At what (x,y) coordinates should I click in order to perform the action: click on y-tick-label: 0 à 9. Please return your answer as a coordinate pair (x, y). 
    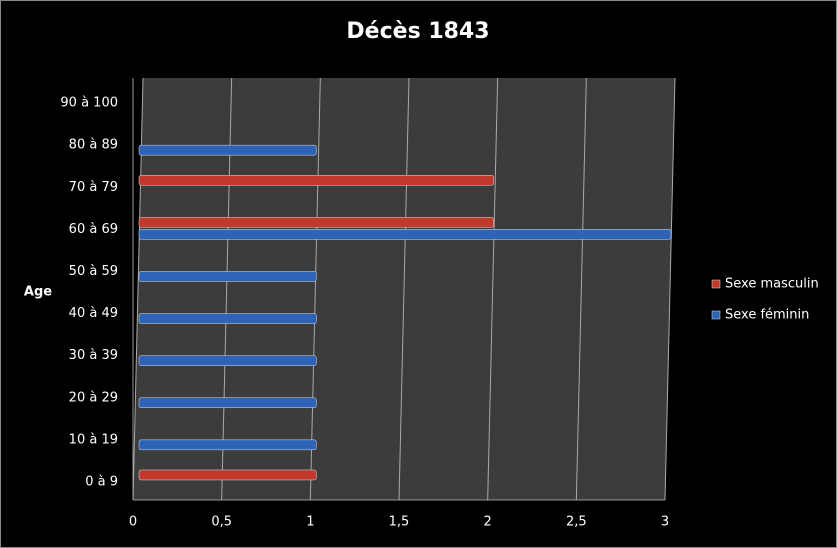
    Looking at the image, I should click on (101, 481).